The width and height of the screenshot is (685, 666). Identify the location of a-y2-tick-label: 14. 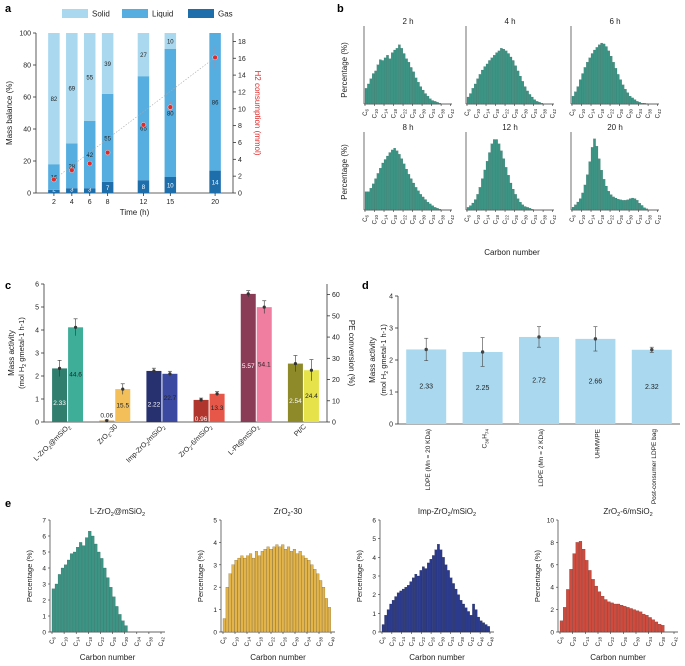
(242, 76).